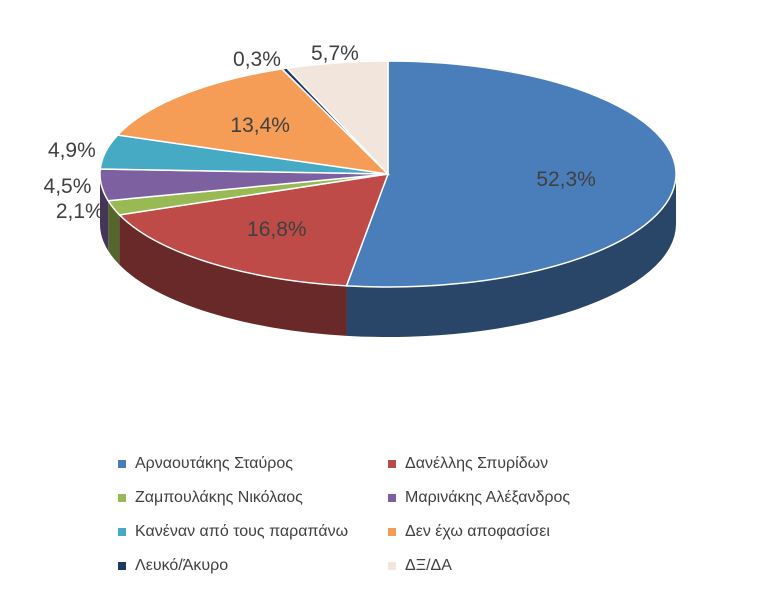 This screenshot has width=768, height=613. Describe the element at coordinates (477, 531) in the screenshot. I see `legend-label: Δεν έχω αποφασίσει` at that location.